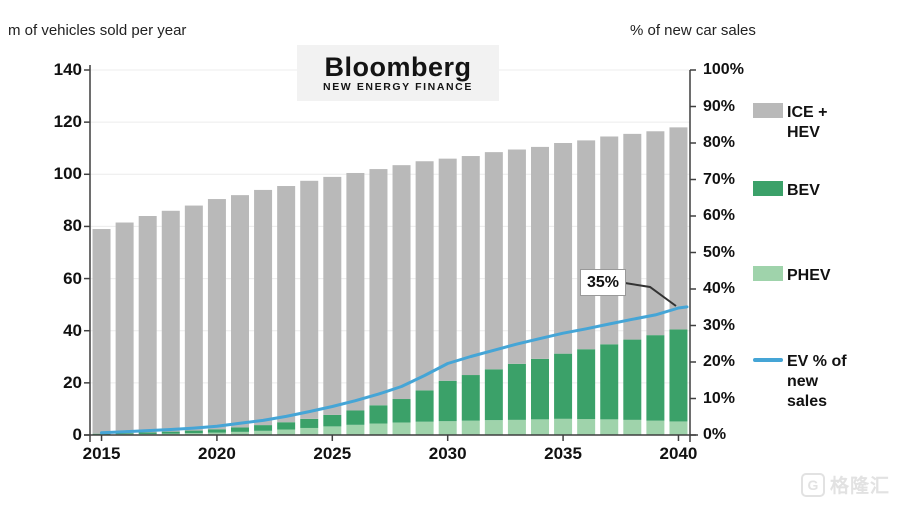  What do you see at coordinates (719, 288) in the screenshot?
I see `right-axis-tick-label: 40%` at bounding box center [719, 288].